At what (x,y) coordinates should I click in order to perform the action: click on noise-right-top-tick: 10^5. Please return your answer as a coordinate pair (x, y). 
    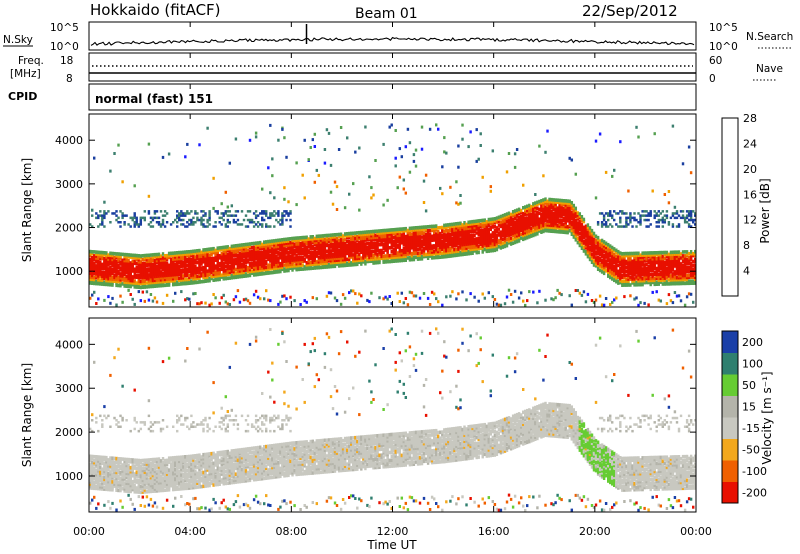
    Looking at the image, I should click on (723, 28).